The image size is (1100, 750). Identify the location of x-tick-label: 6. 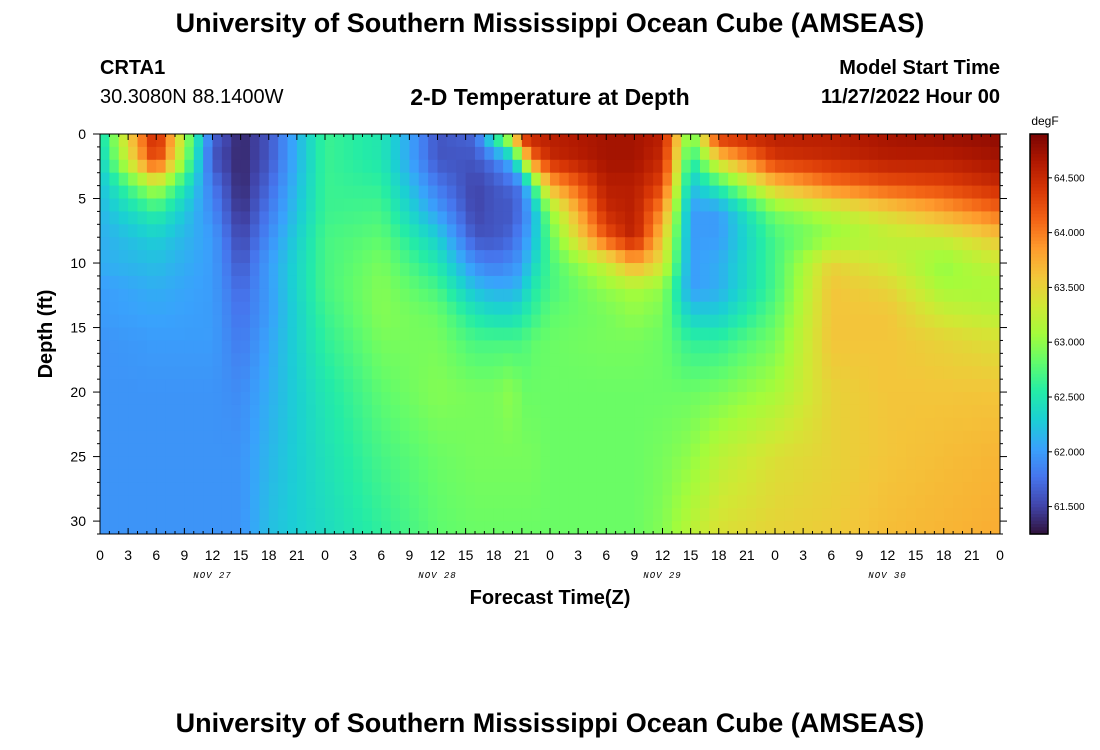
(606, 555).